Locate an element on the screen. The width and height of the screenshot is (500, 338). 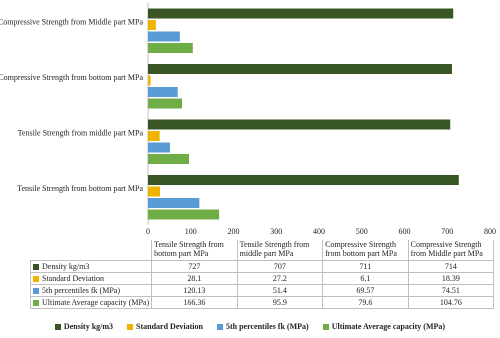
table-row-header: Standard Deviation is located at coordinates (91, 278).